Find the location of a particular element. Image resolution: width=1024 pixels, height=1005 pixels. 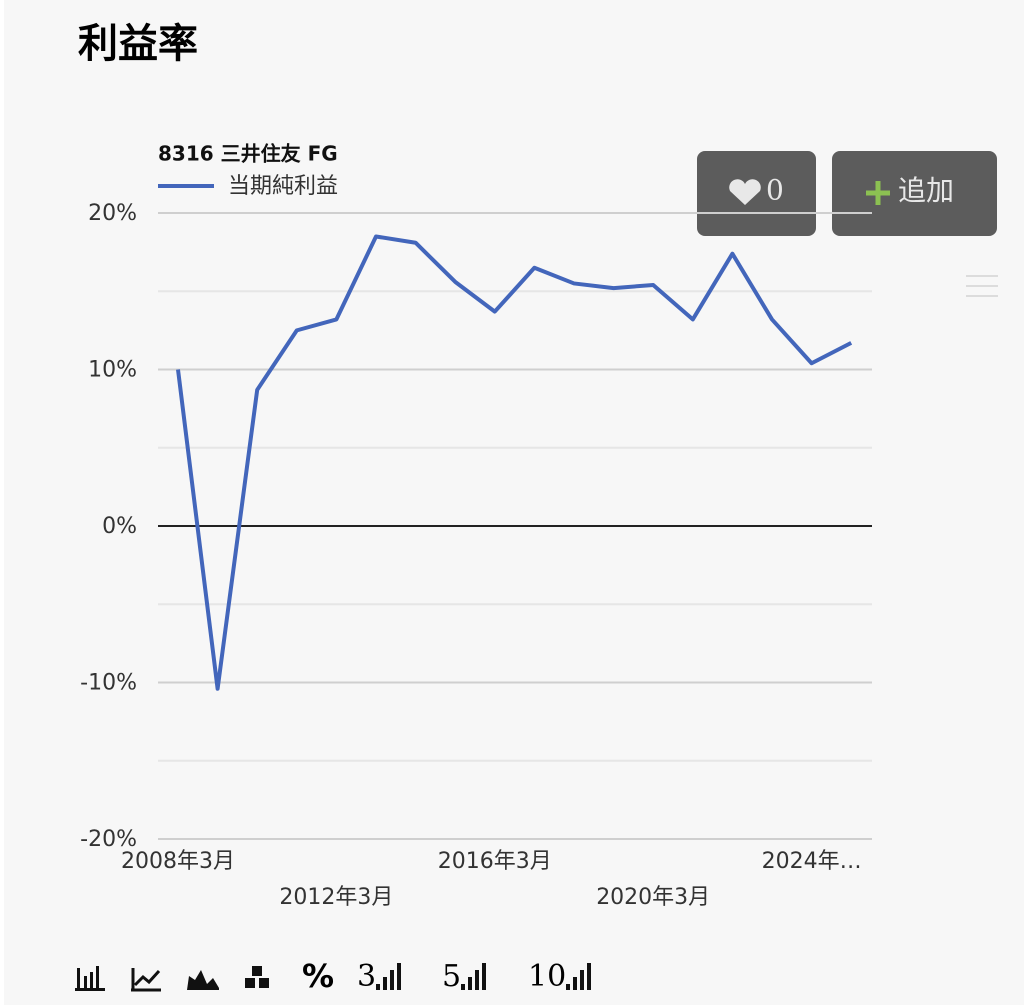

period-label: 5 is located at coordinates (451, 976).